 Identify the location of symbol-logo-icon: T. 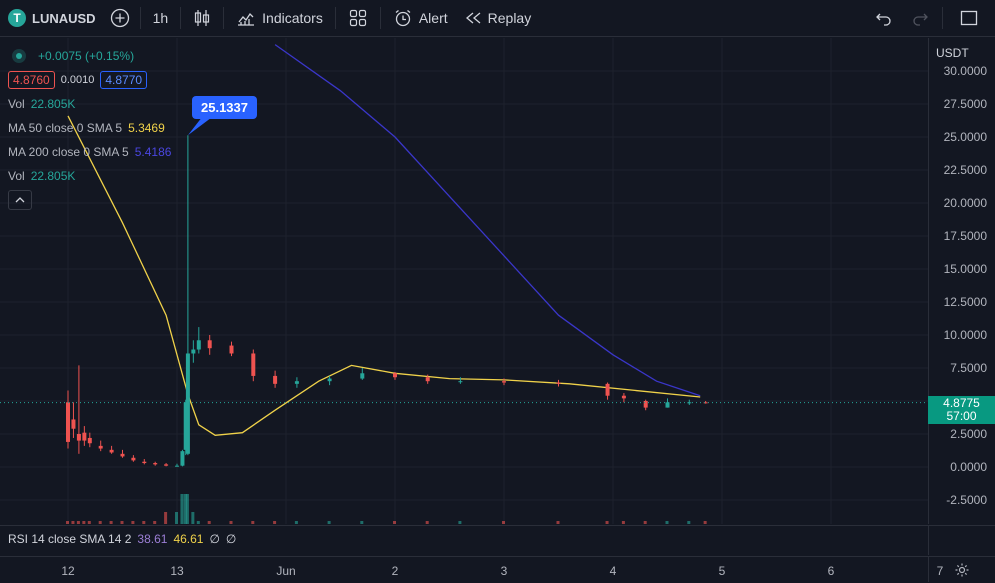
(17, 18).